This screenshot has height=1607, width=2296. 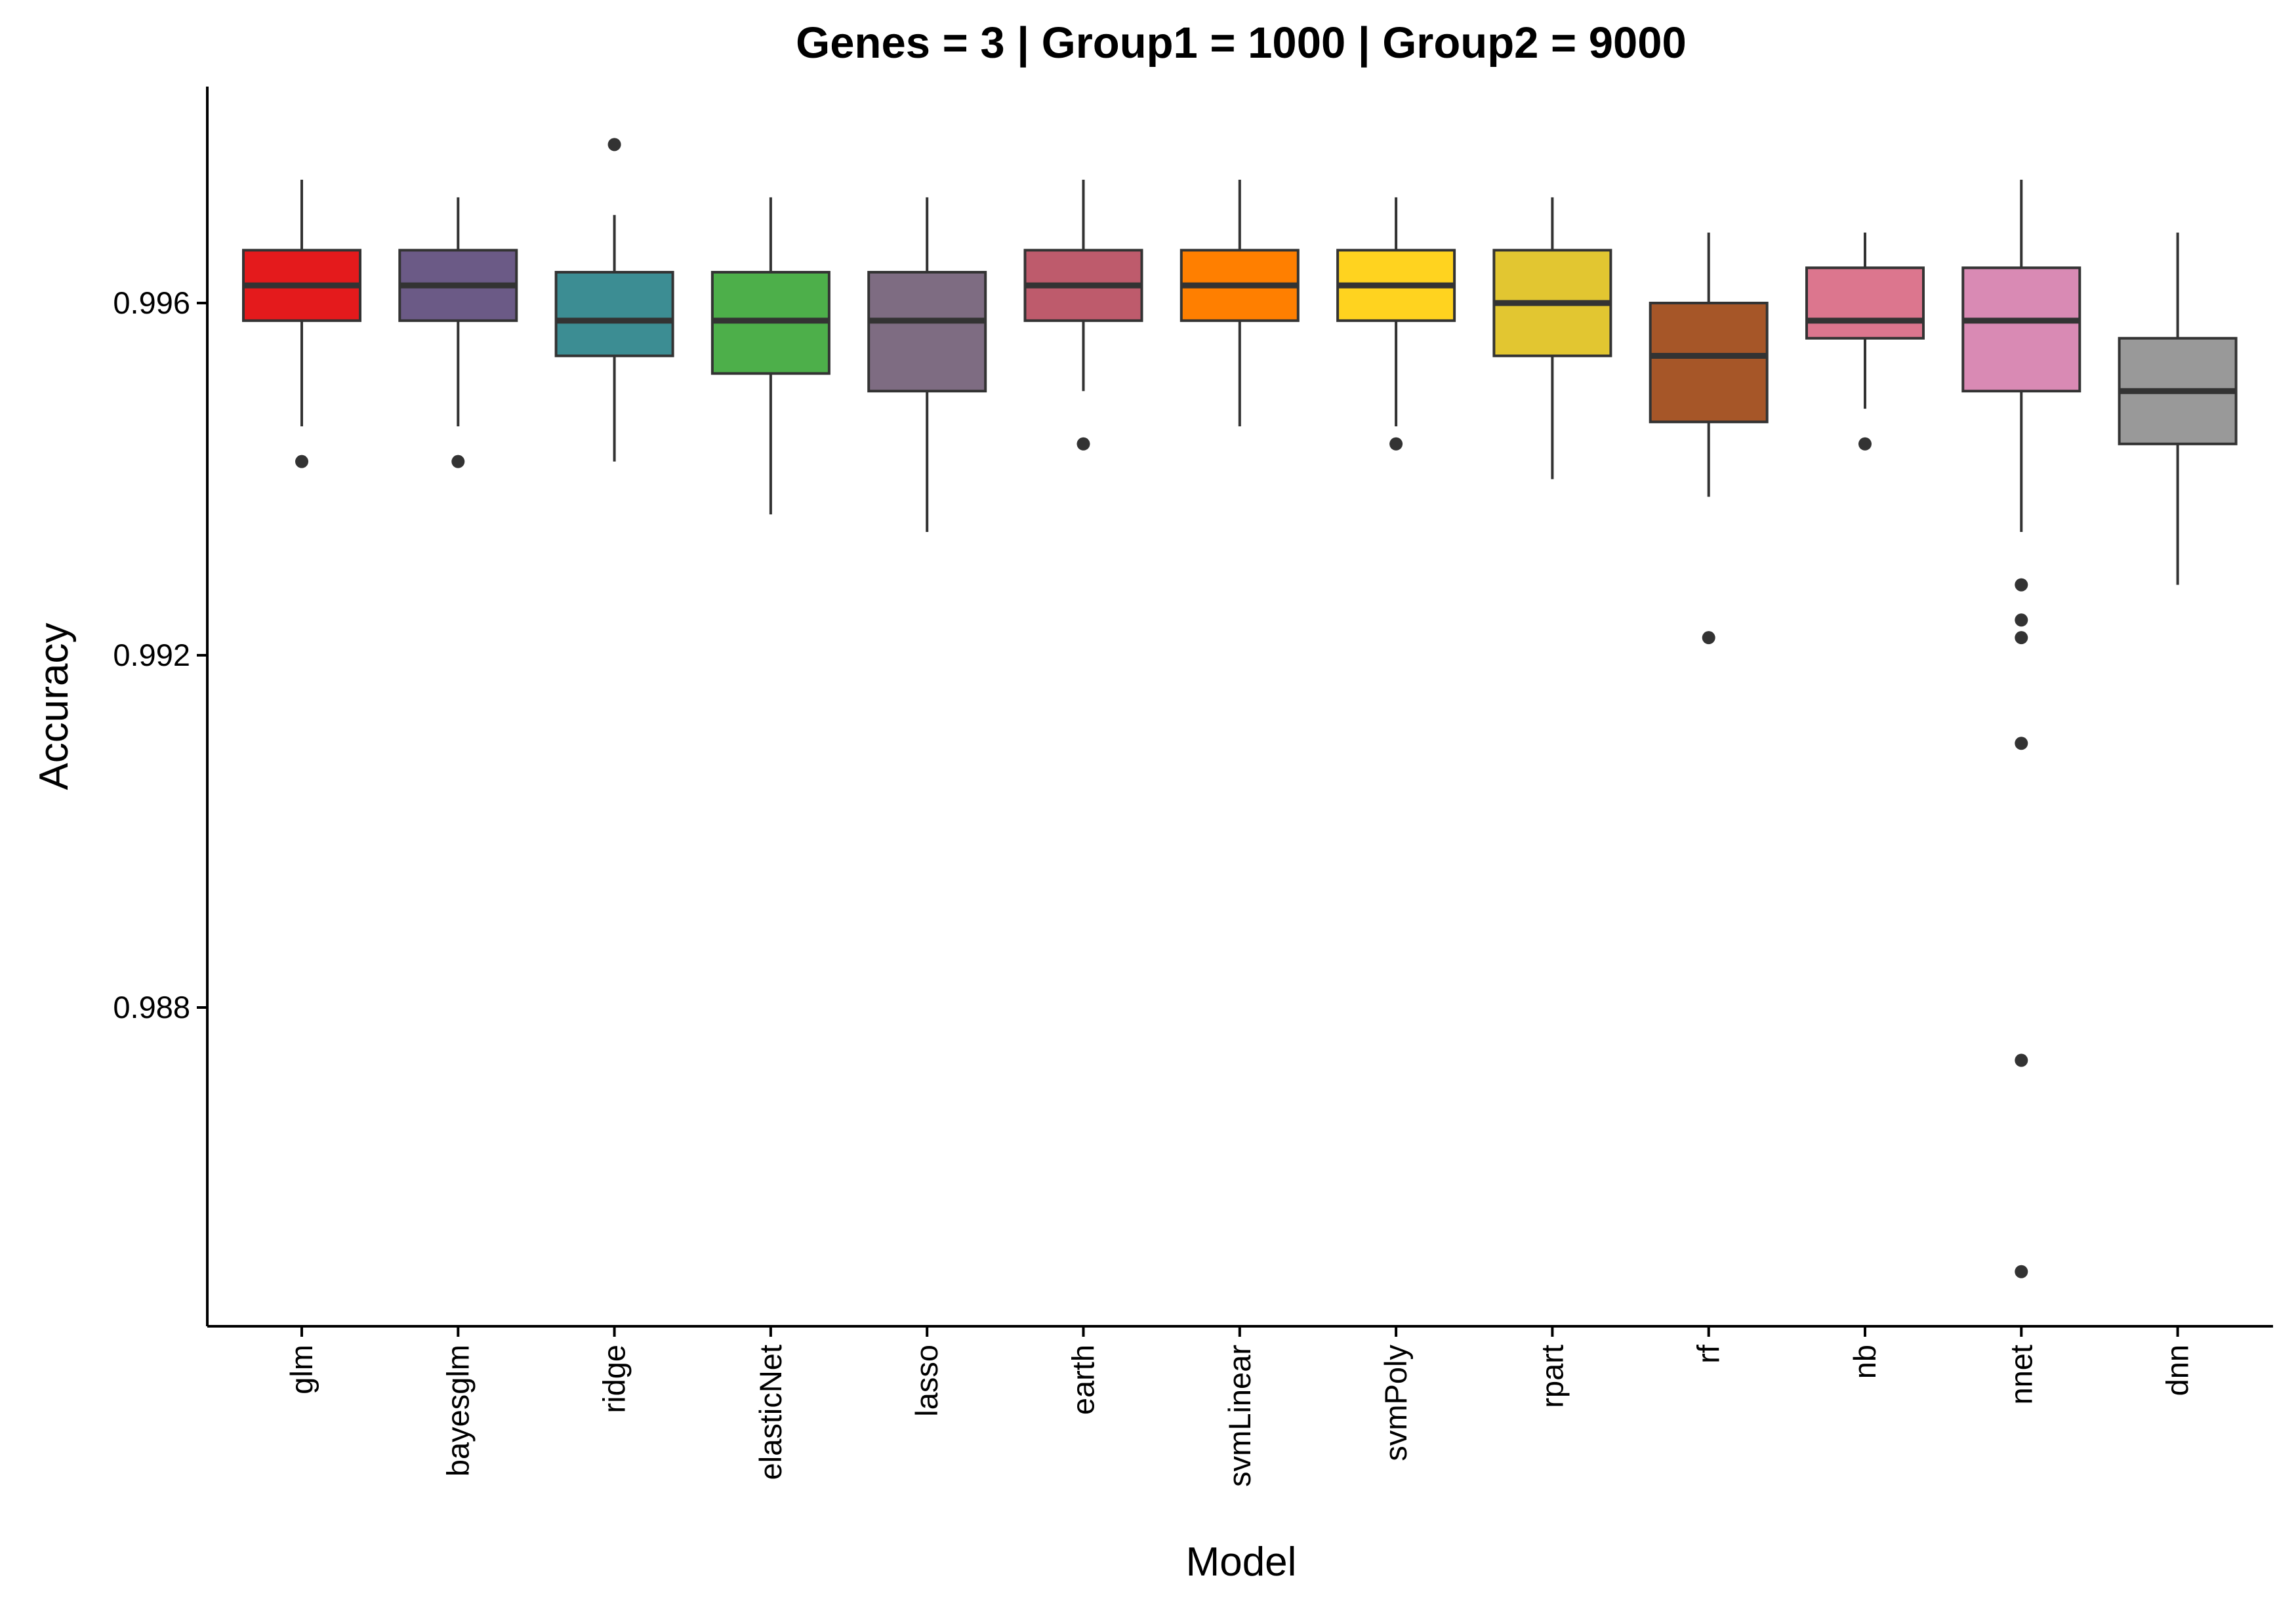 What do you see at coordinates (301, 1369) in the screenshot?
I see `x-tick-label: glm` at bounding box center [301, 1369].